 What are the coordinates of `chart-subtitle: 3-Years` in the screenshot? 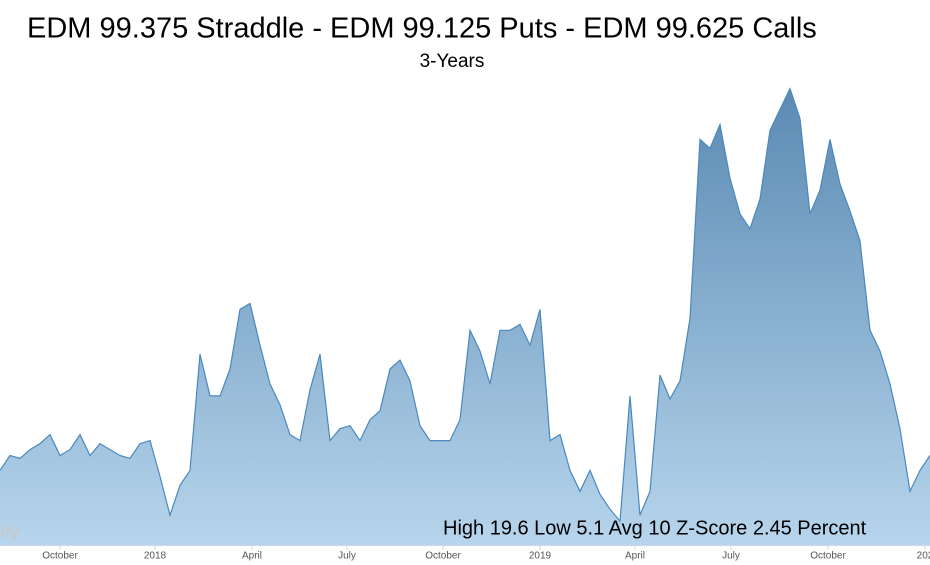 It's located at (452, 61).